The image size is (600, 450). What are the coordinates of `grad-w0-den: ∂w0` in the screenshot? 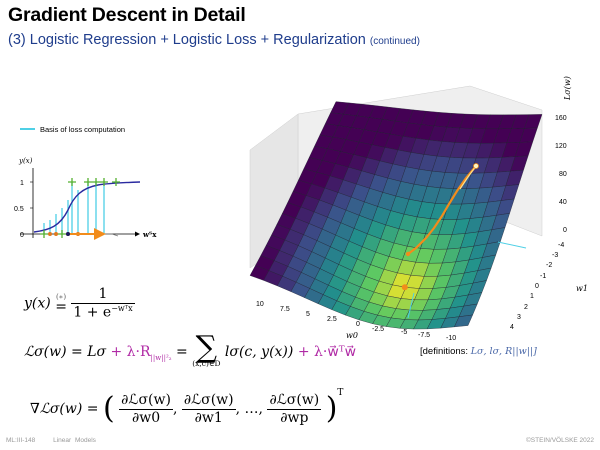 It's located at (146, 417).